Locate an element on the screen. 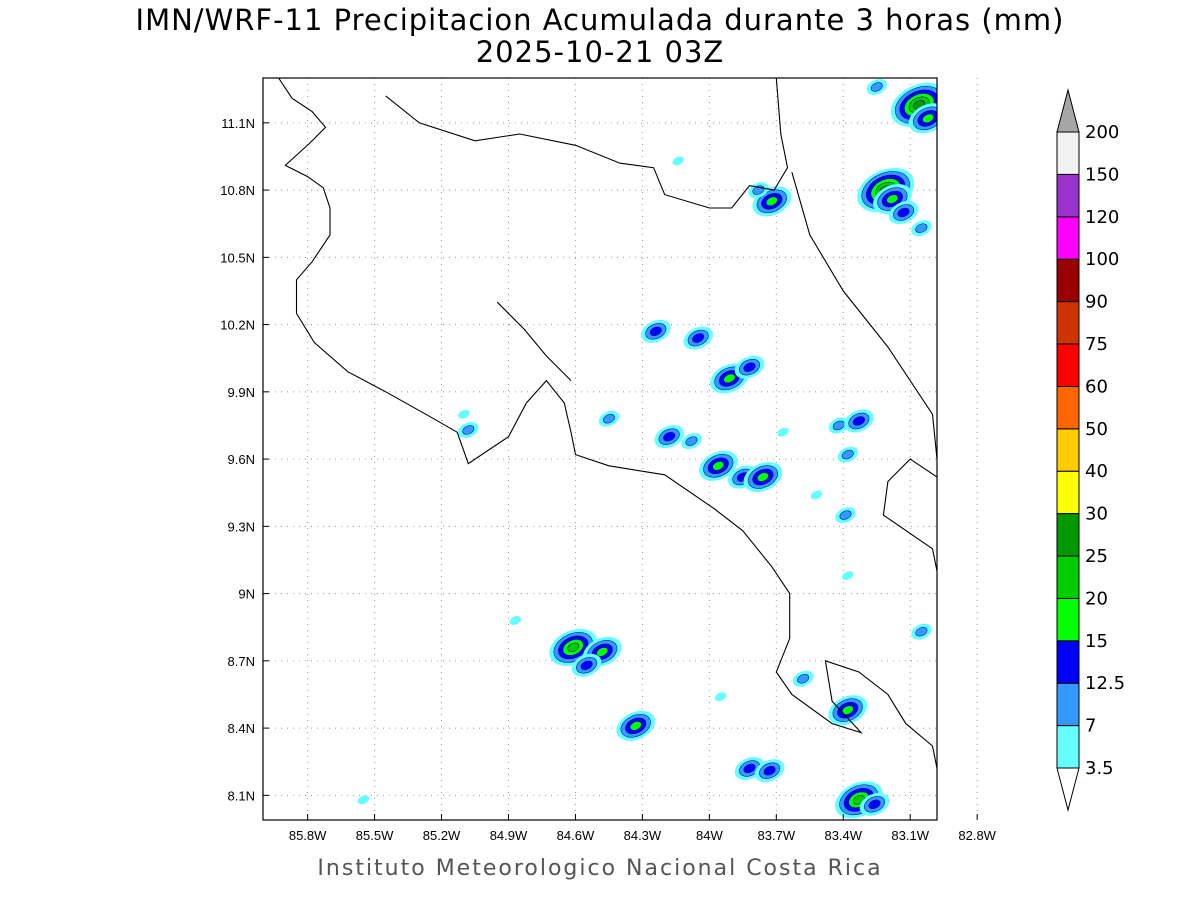  colorbar-lower-arrow is located at coordinates (1068, 789).